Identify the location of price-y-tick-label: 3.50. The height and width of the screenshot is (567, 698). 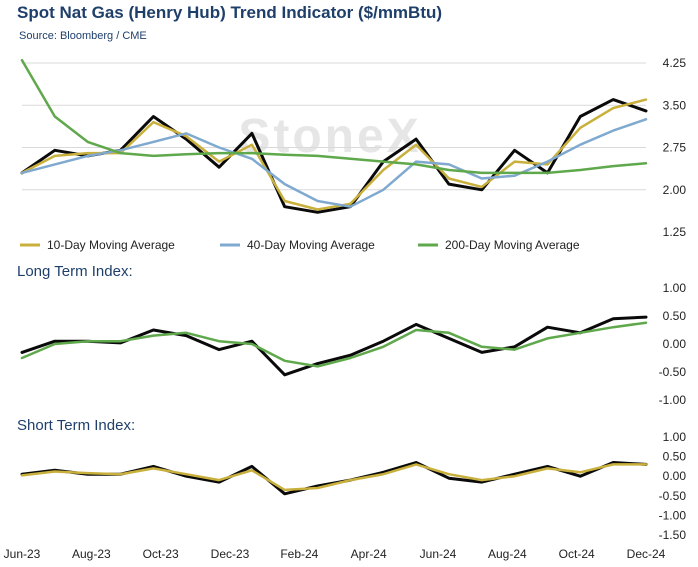
(675, 105).